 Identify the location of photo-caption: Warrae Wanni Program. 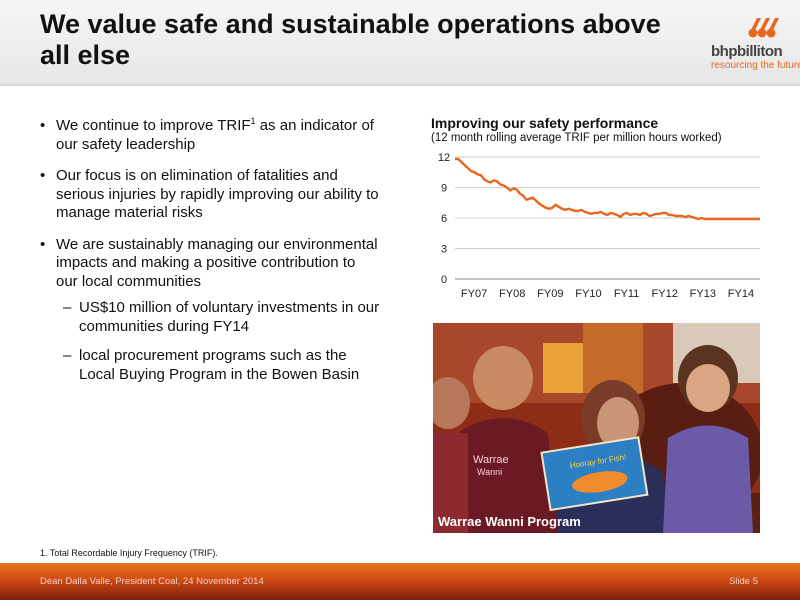
(509, 521).